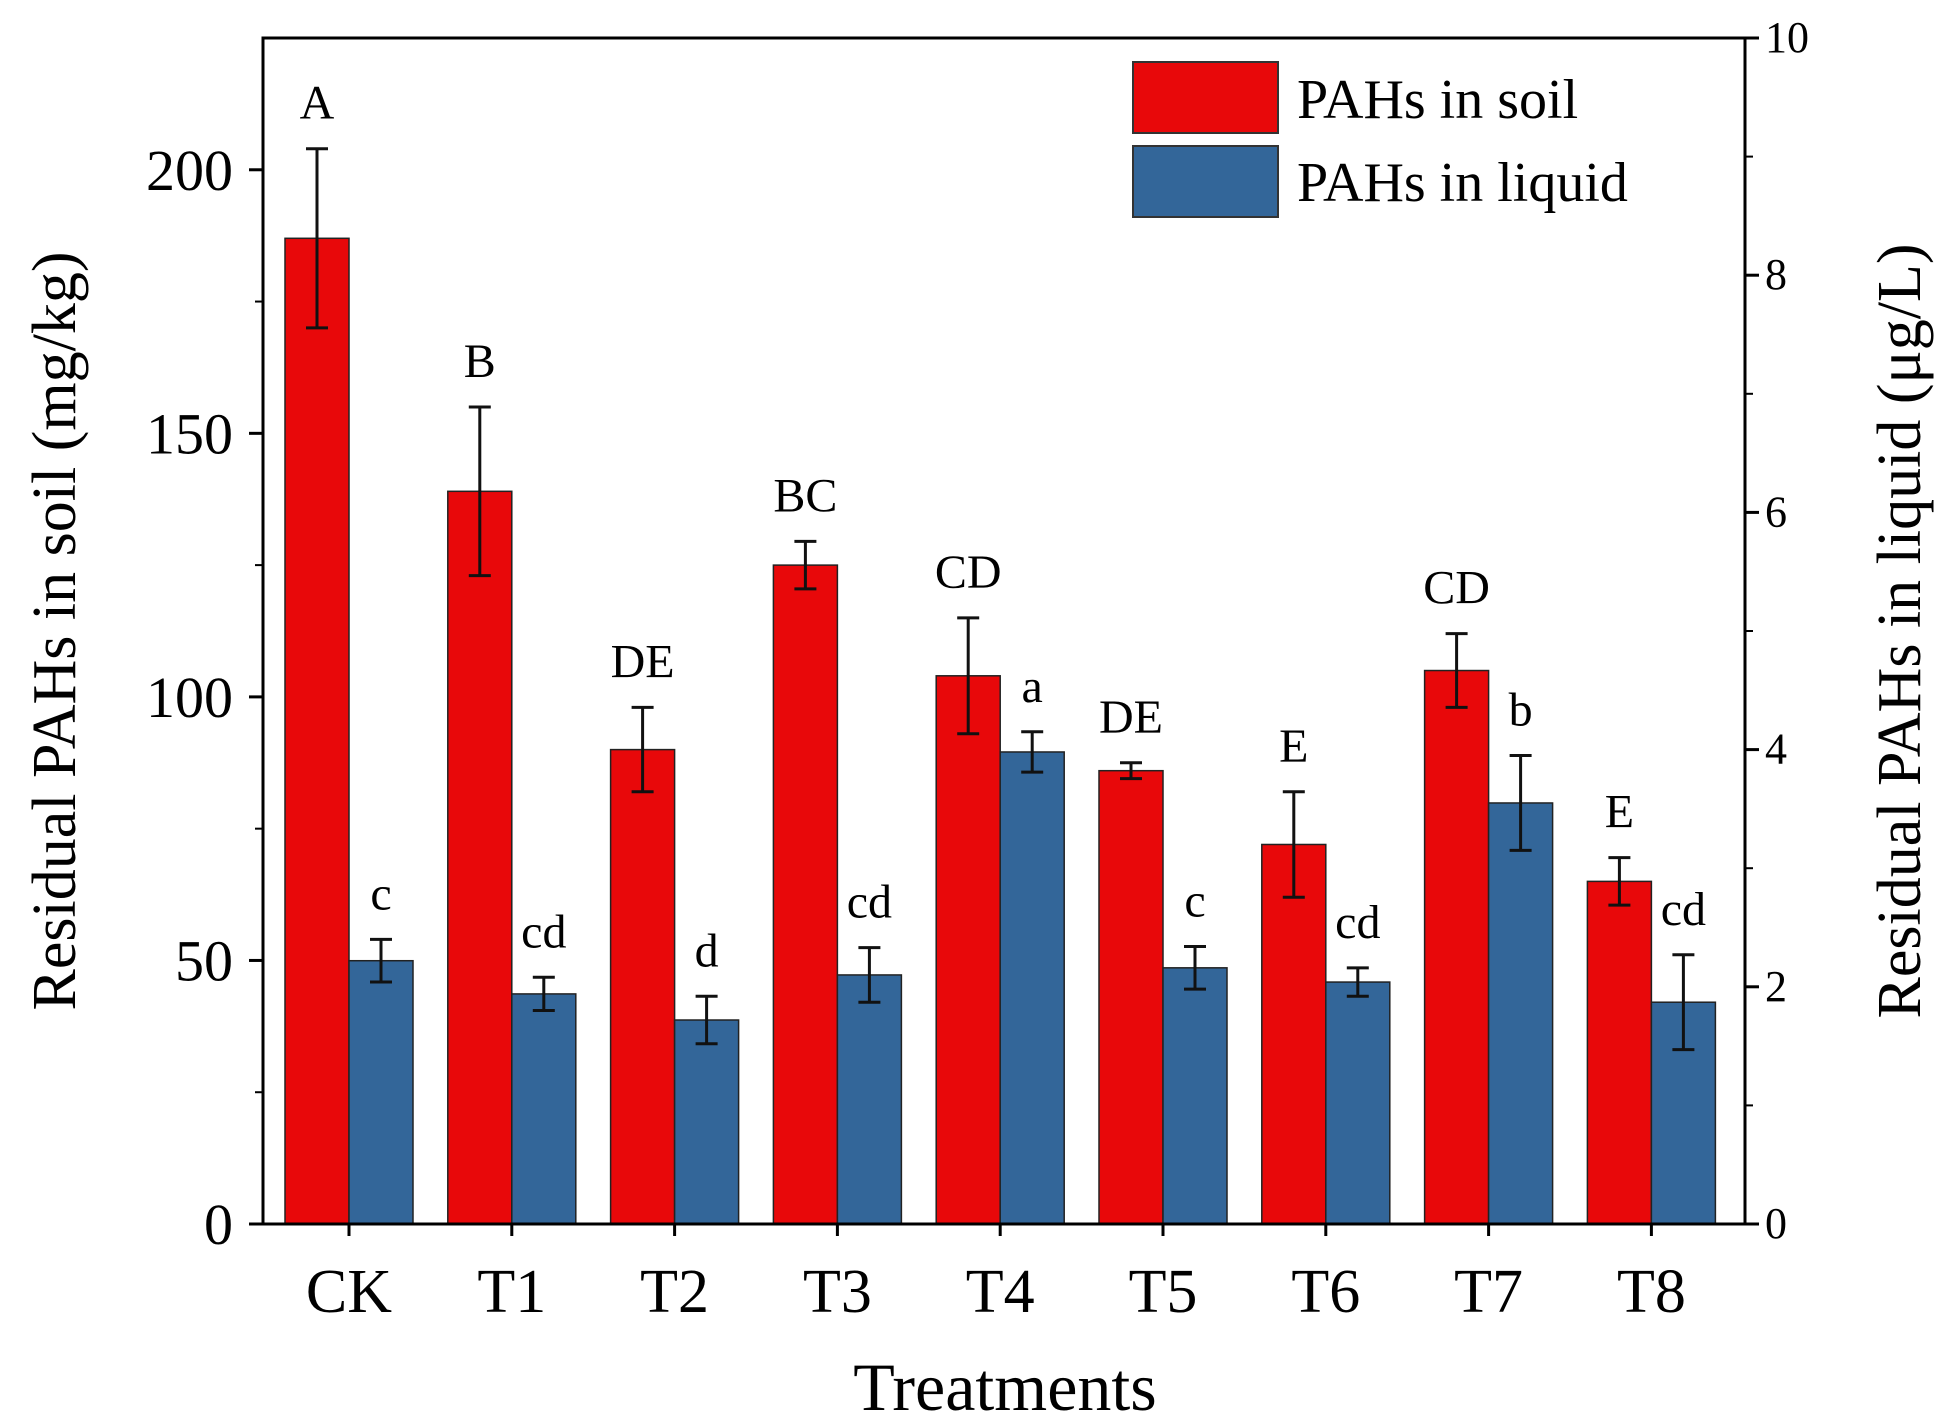 Image resolution: width=1938 pixels, height=1424 pixels. What do you see at coordinates (511, 1292) in the screenshot?
I see `x-tick-label: T1` at bounding box center [511, 1292].